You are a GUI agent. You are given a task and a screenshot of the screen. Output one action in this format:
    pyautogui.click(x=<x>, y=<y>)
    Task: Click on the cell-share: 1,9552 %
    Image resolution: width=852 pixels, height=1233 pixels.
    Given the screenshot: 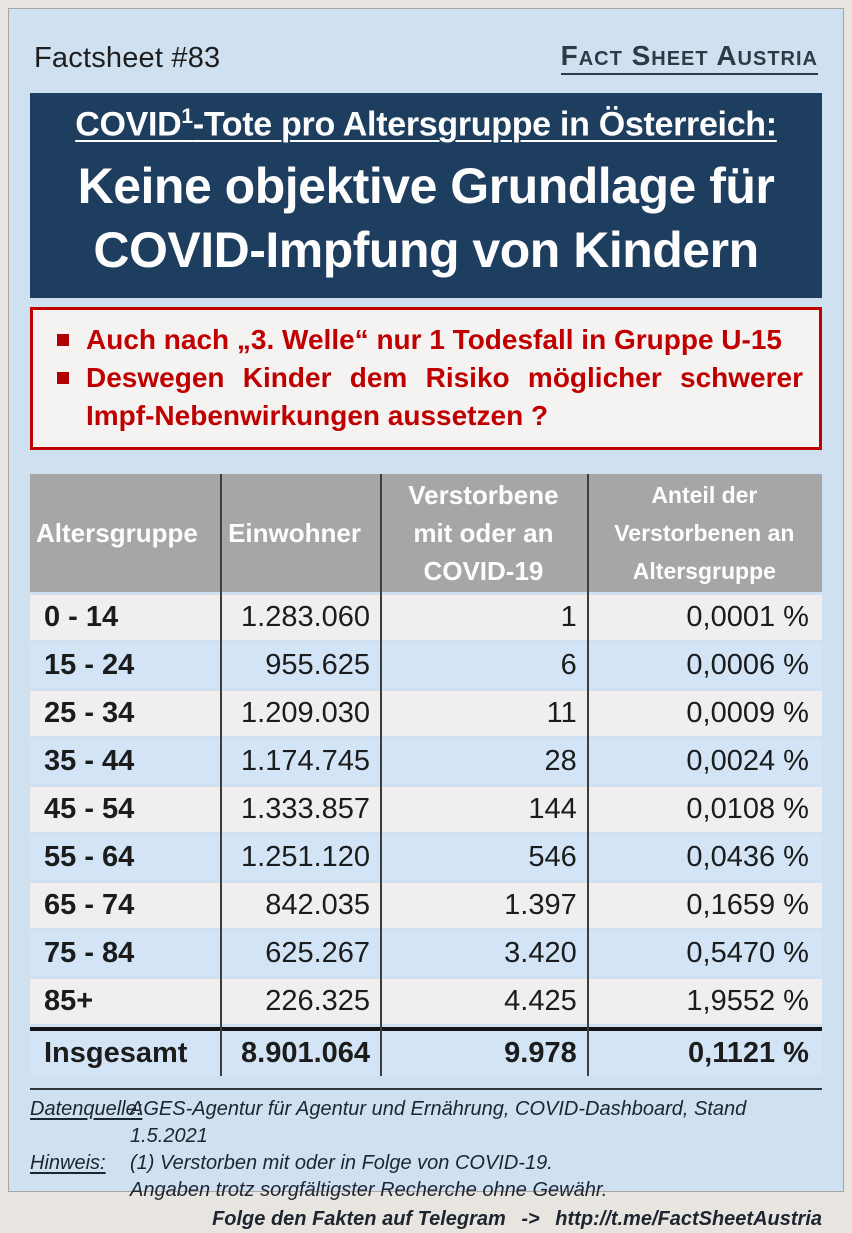 What is the action you would take?
    pyautogui.click(x=747, y=1001)
    